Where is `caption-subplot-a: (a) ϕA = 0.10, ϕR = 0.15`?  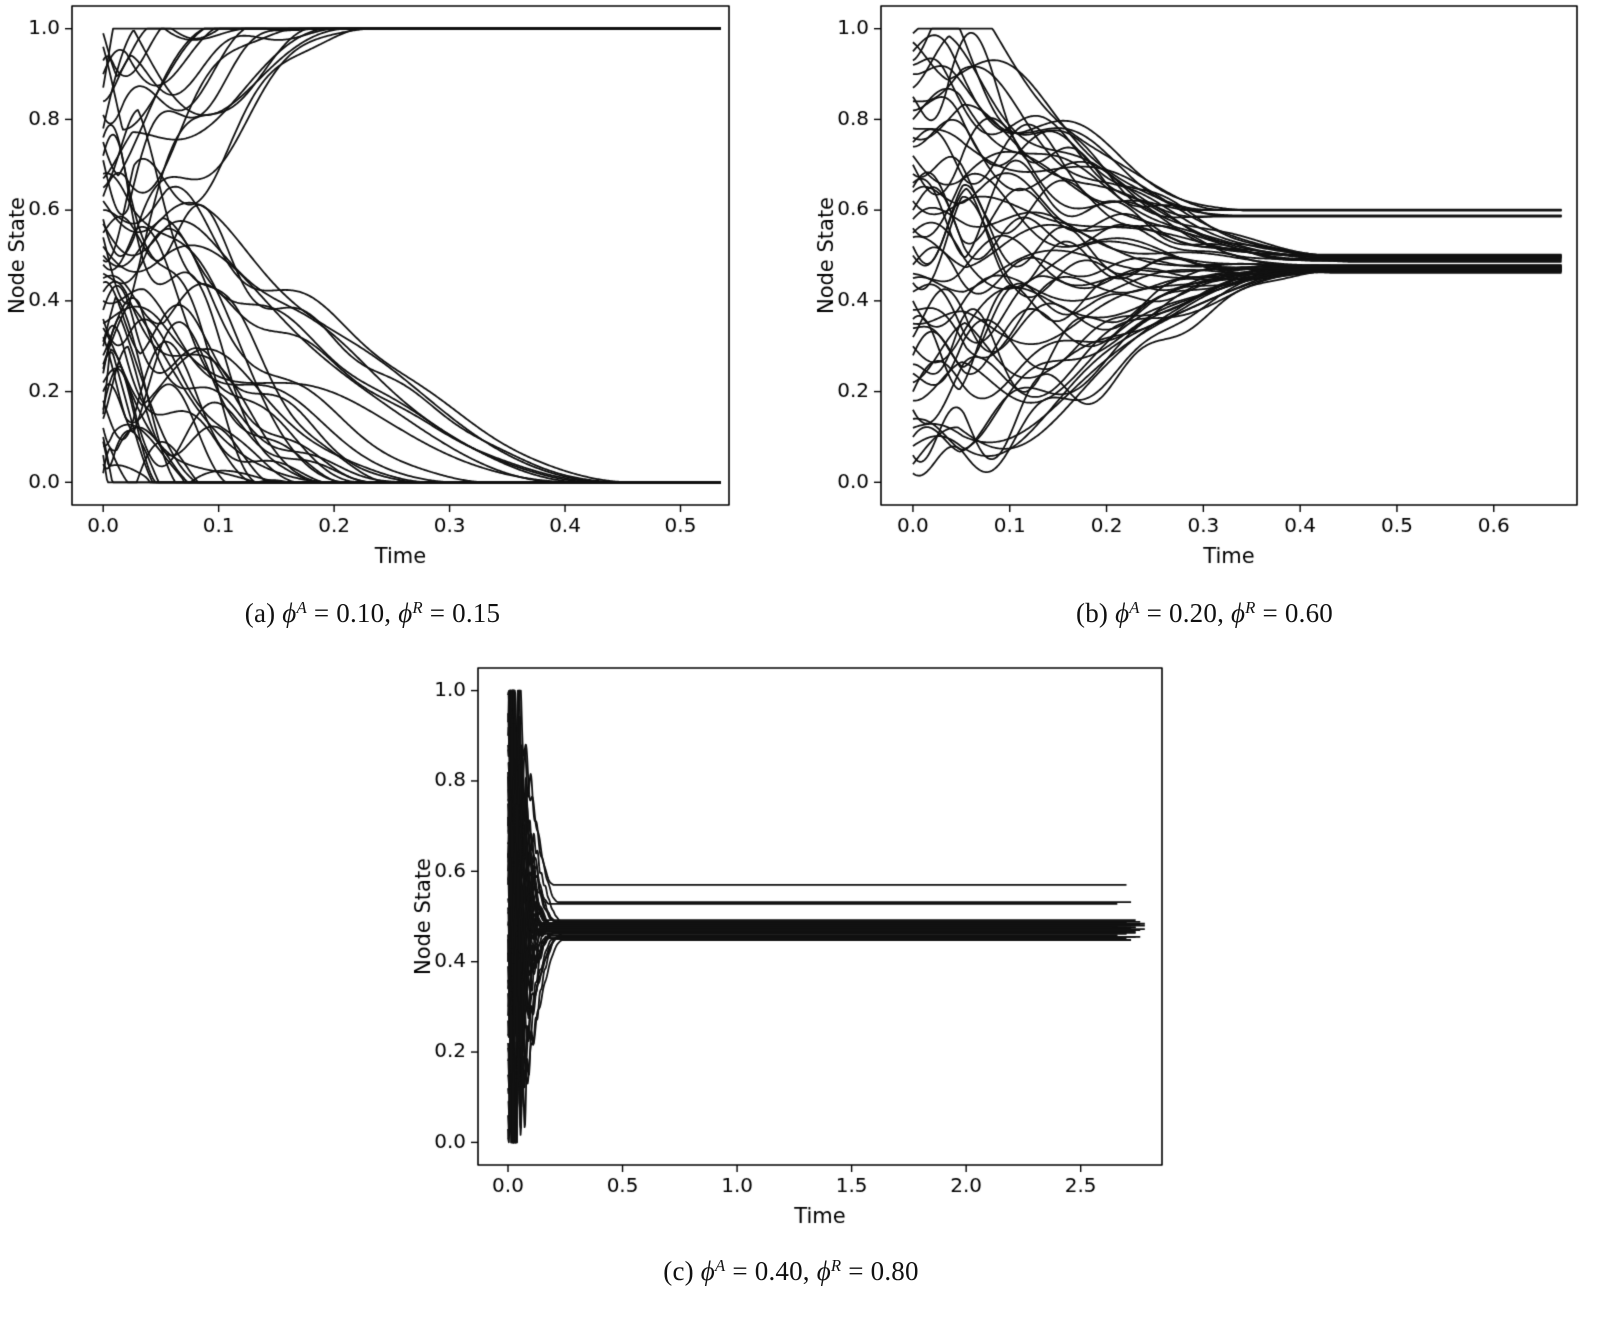
caption-subplot-a: (a) ϕA = 0.10, ϕR = 0.15 is located at coordinates (372, 613).